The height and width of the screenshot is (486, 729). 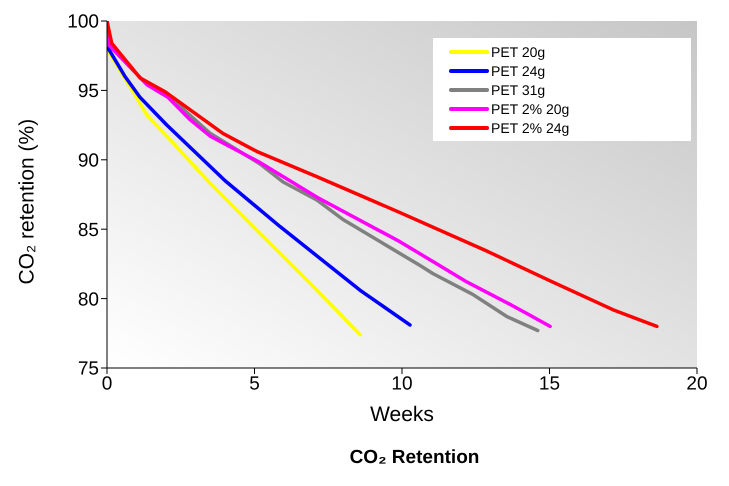 What do you see at coordinates (549, 383) in the screenshot?
I see `x-tick-label: 15` at bounding box center [549, 383].